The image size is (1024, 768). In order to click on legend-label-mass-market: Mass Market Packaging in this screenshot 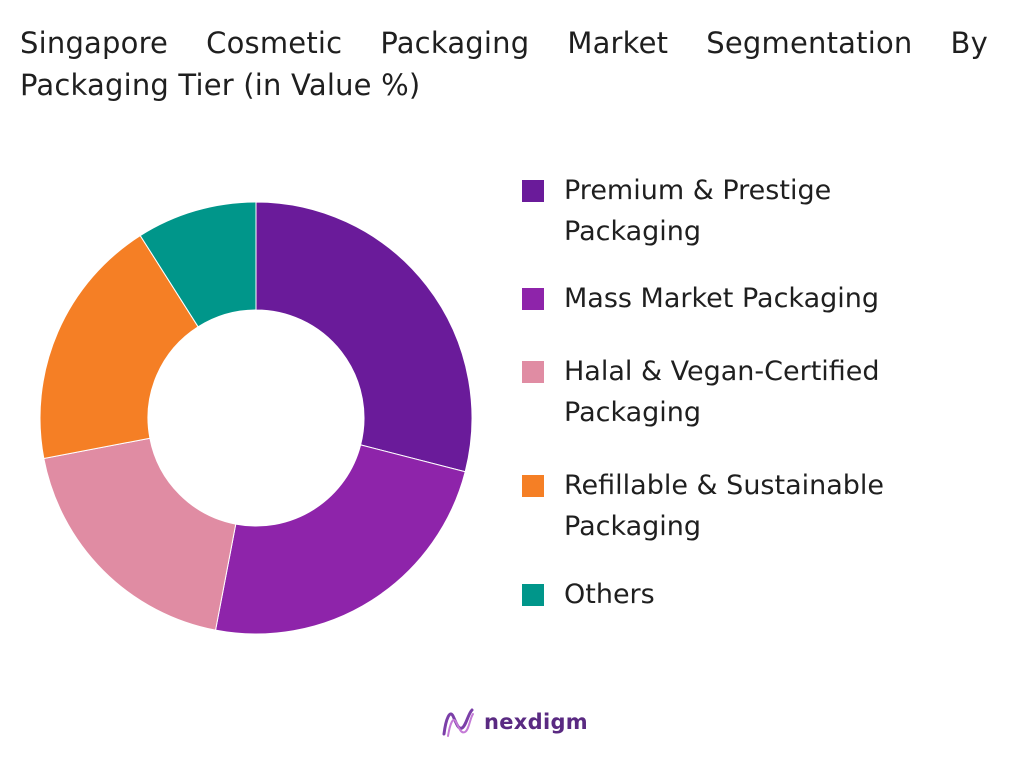, I will do `click(722, 298)`.